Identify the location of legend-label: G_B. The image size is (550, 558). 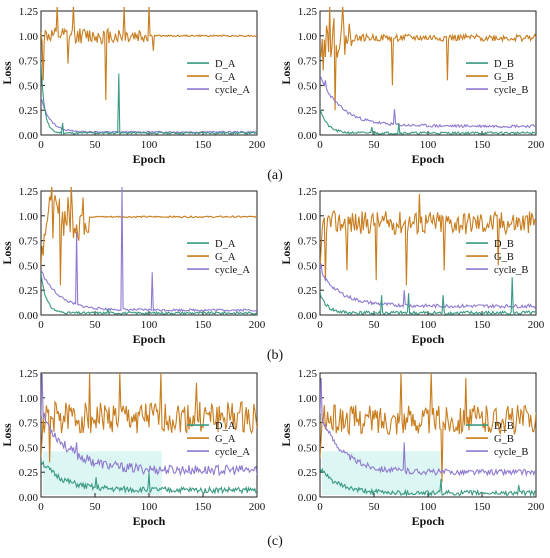
(504, 257).